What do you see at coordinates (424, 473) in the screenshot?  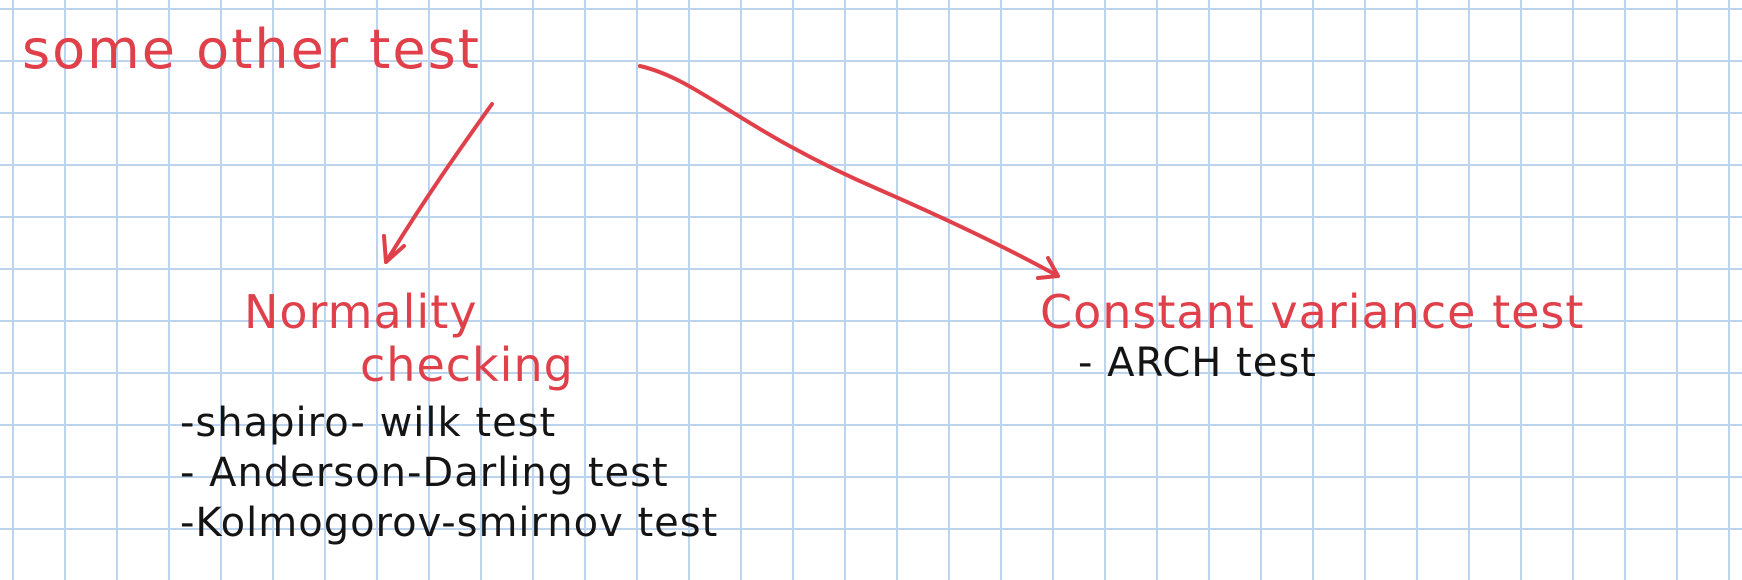 I see `normality-test-item: - Anderson-Darling test` at bounding box center [424, 473].